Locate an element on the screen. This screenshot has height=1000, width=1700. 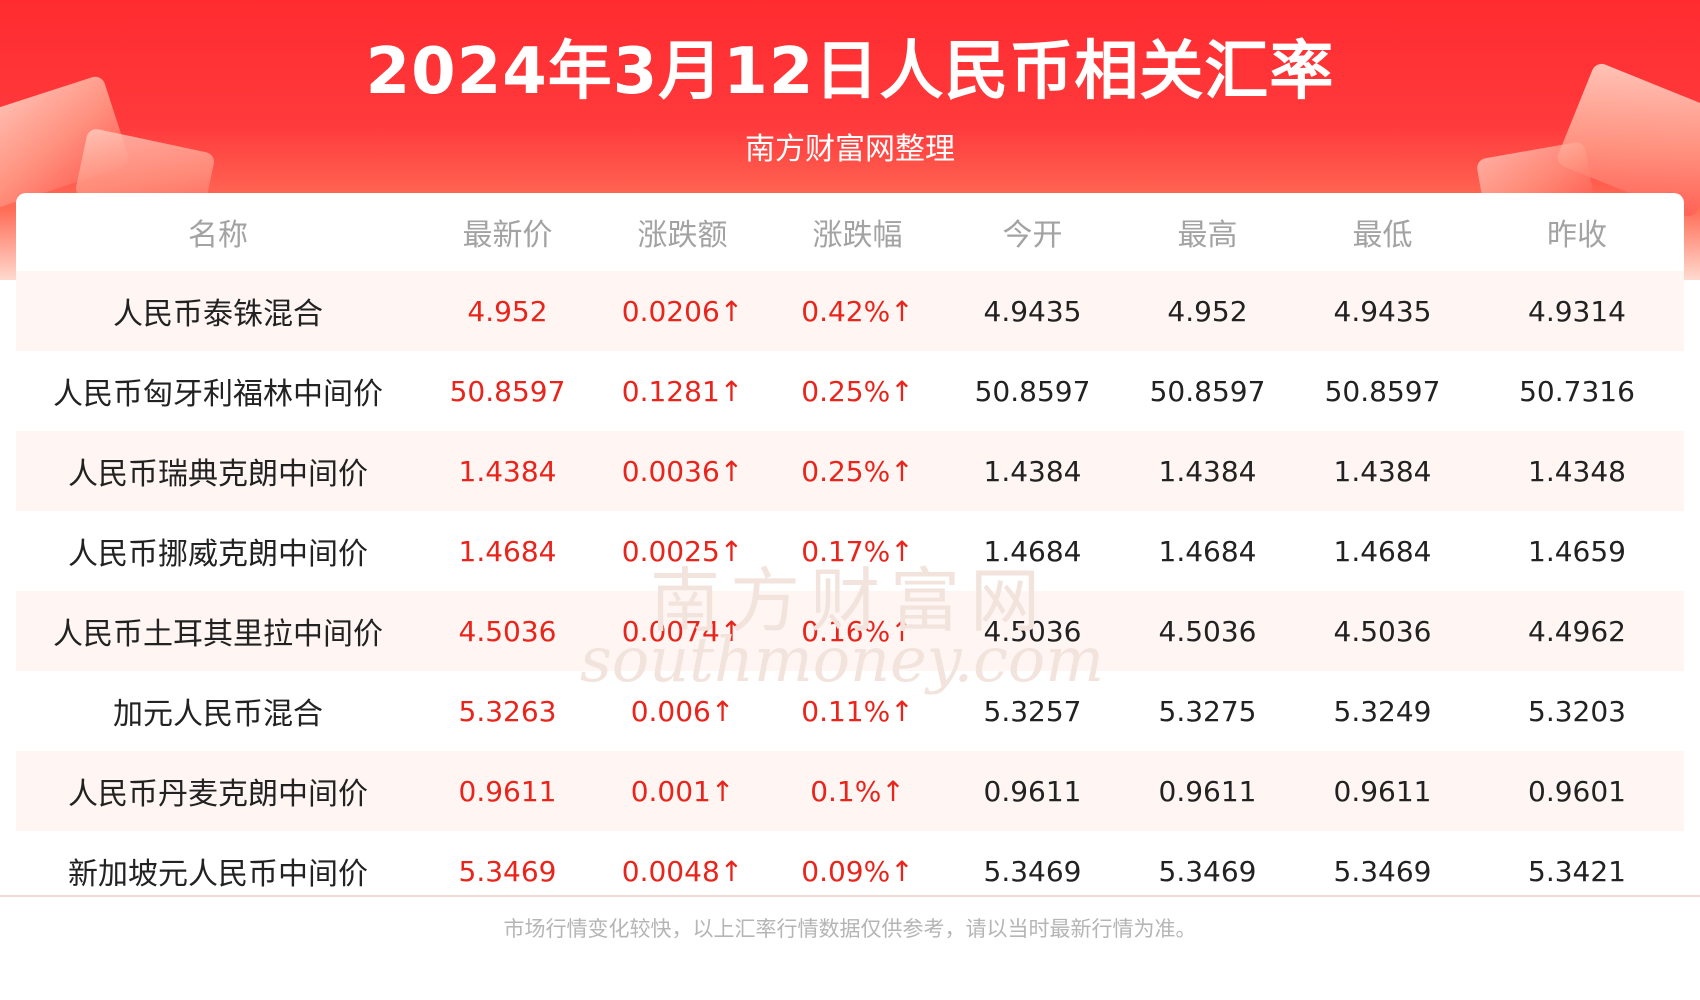
footer-divider is located at coordinates (850, 896).